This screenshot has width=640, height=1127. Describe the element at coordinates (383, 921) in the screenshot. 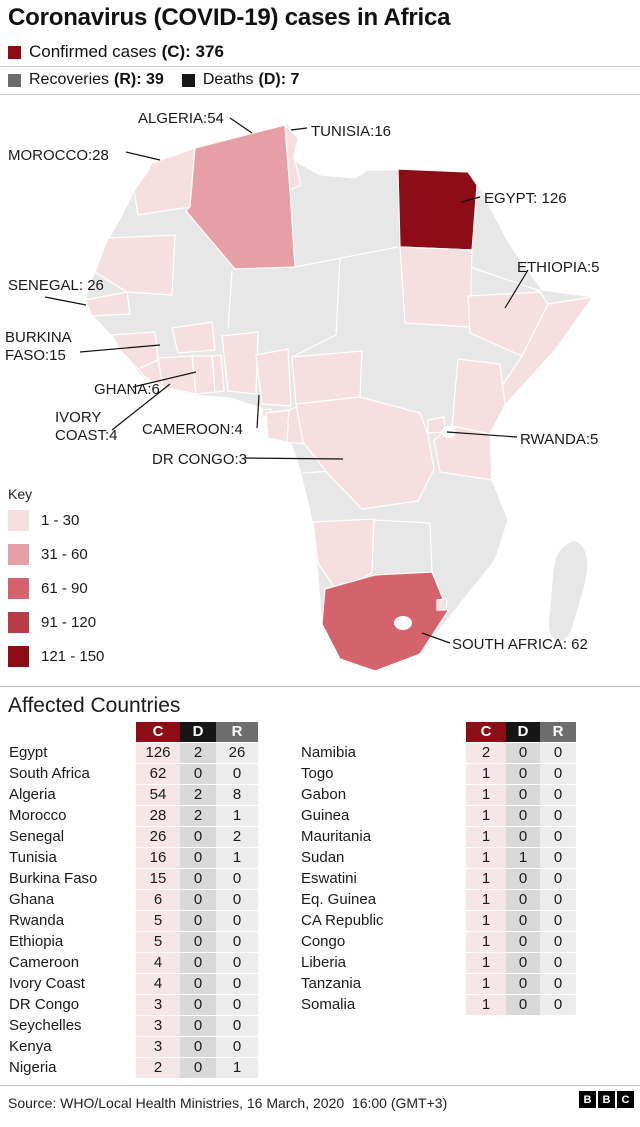

I see `country-name-cell: CA Republic` at that location.